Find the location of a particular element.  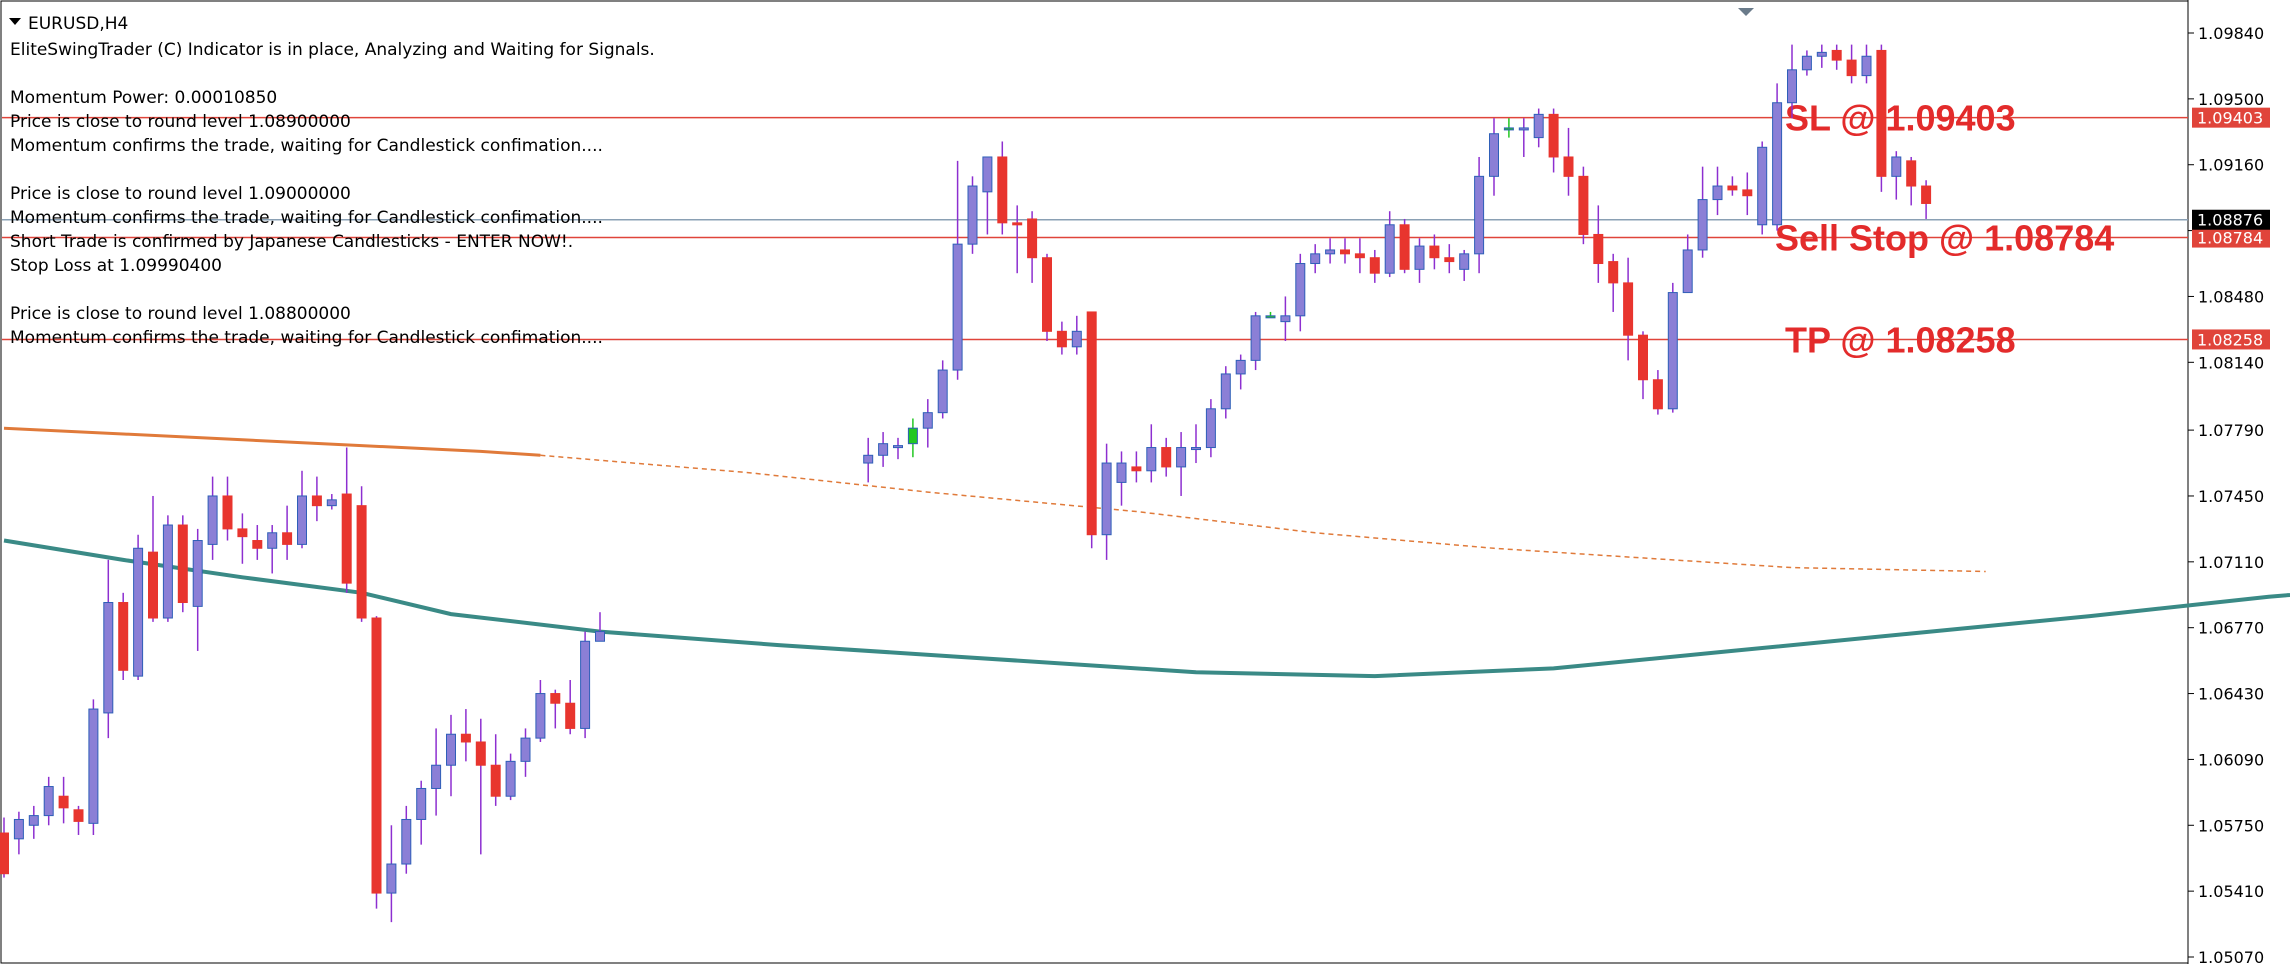

axis-tick-label: 1.08140 is located at coordinates (2231, 362).